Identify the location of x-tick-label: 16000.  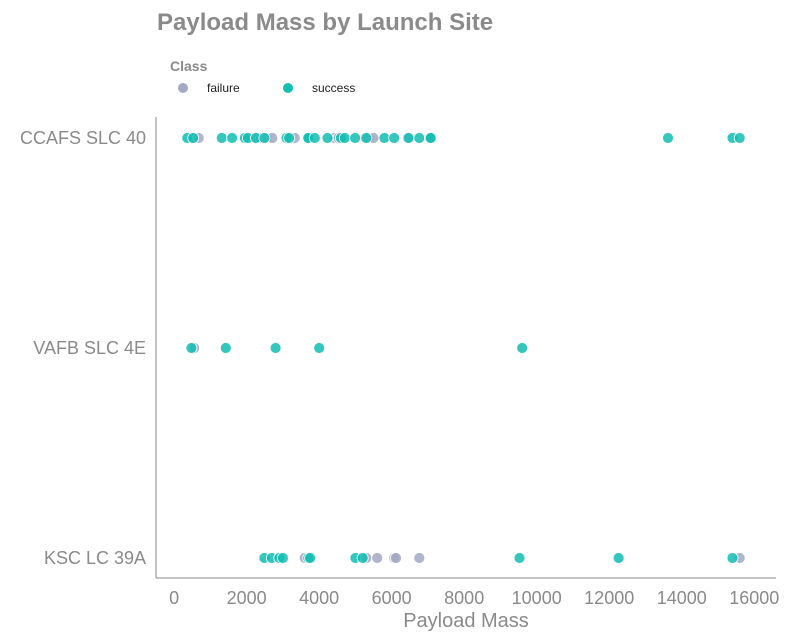
(754, 598).